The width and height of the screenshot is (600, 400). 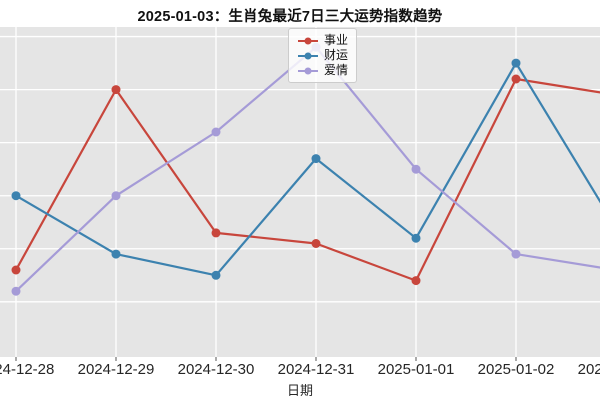 What do you see at coordinates (116, 369) in the screenshot?
I see `x-tick-label: 2024-12-29` at bounding box center [116, 369].